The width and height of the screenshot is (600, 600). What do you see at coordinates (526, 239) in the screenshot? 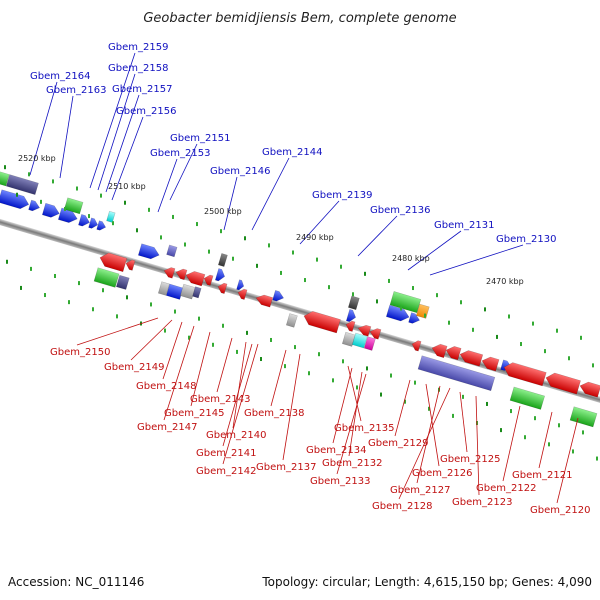
I see `gene-label-forward: Gbem_2130` at bounding box center [526, 239].